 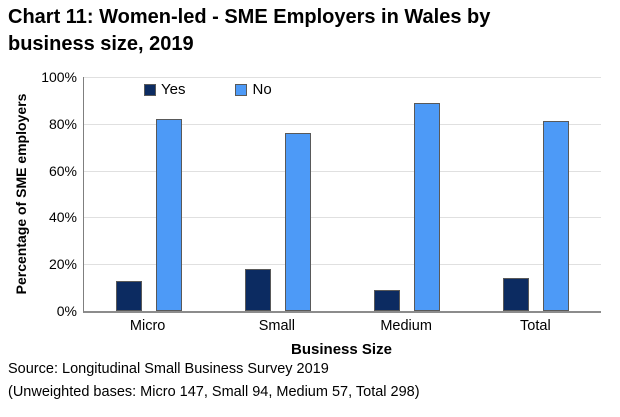 I want to click on ytick-20pct: 20%, so click(x=62, y=264).